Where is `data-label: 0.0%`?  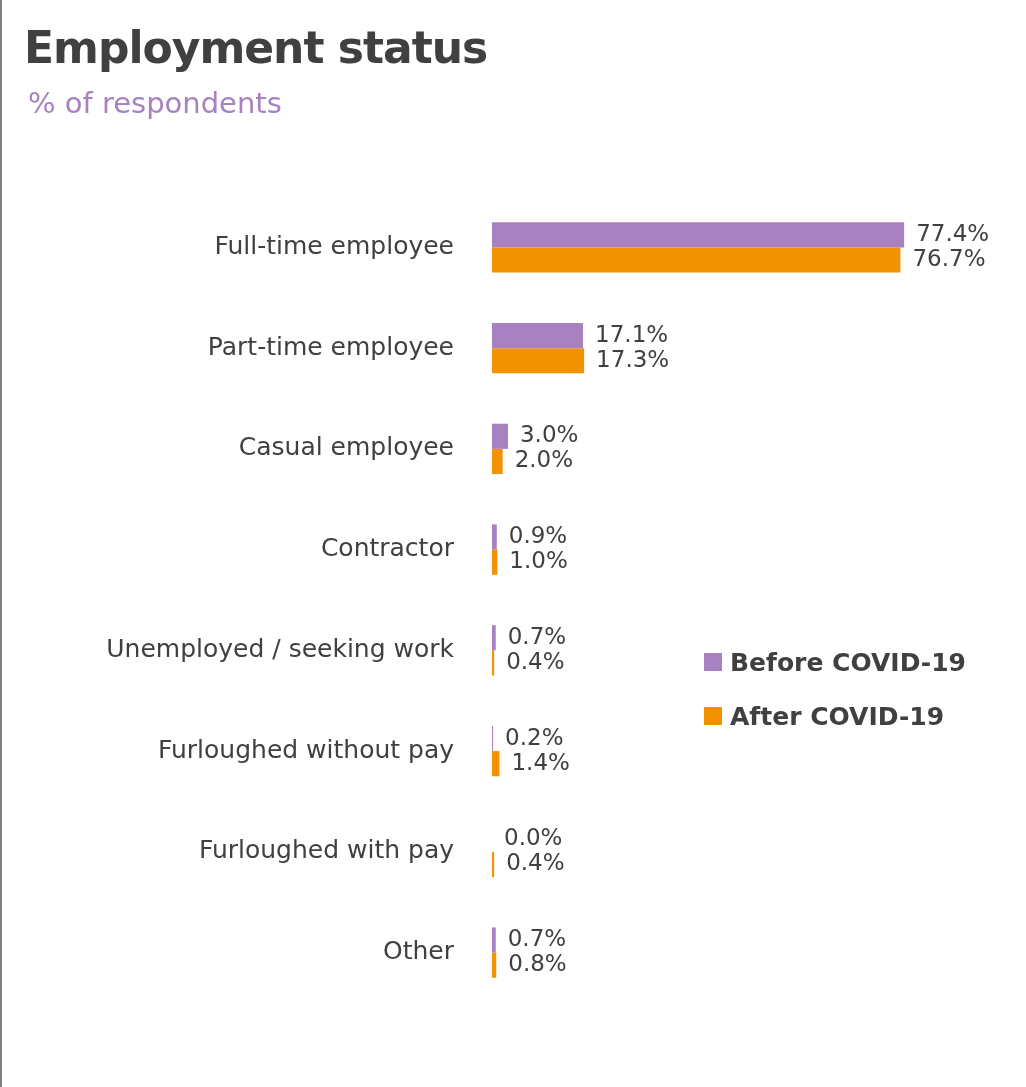
data-label: 0.0% is located at coordinates (533, 837).